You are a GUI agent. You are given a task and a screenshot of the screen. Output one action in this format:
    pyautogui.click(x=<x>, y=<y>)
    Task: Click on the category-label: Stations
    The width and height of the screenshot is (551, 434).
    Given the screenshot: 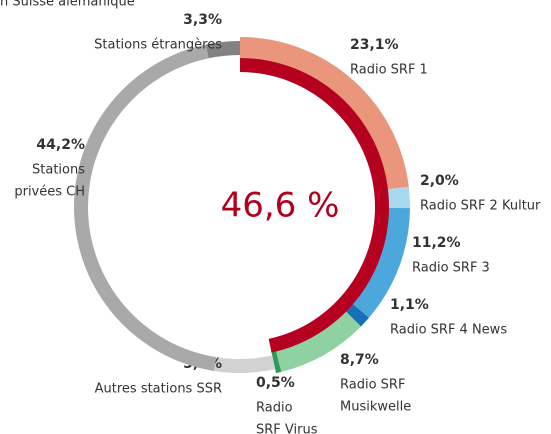 What is the action you would take?
    pyautogui.click(x=58, y=170)
    